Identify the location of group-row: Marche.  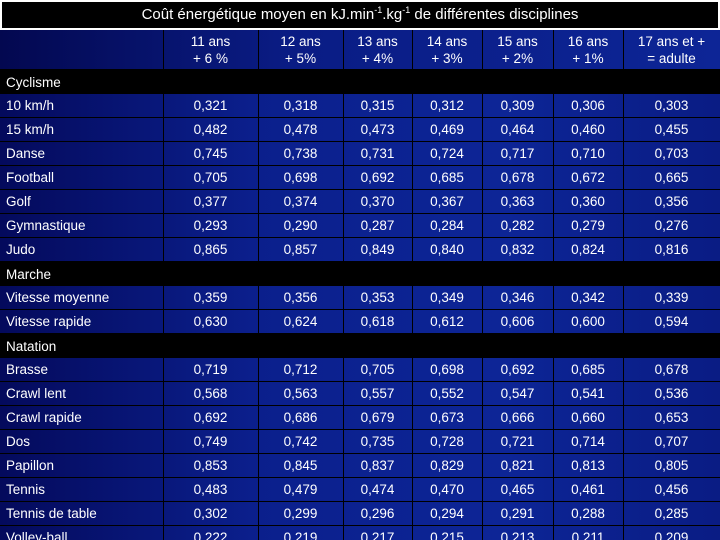
(360, 274).